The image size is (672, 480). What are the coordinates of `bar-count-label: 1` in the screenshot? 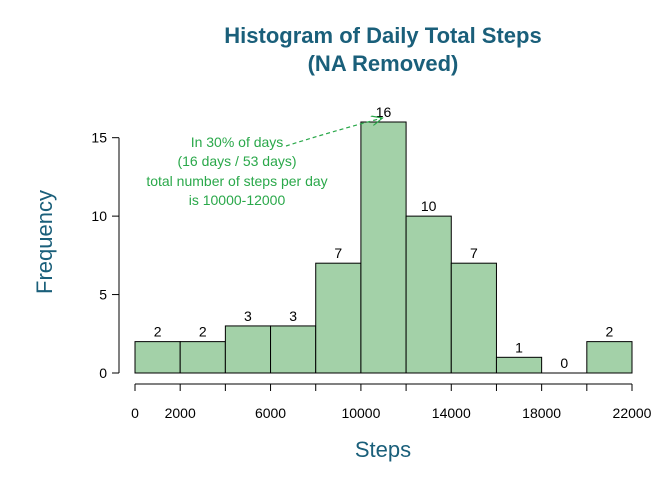 It's located at (519, 347).